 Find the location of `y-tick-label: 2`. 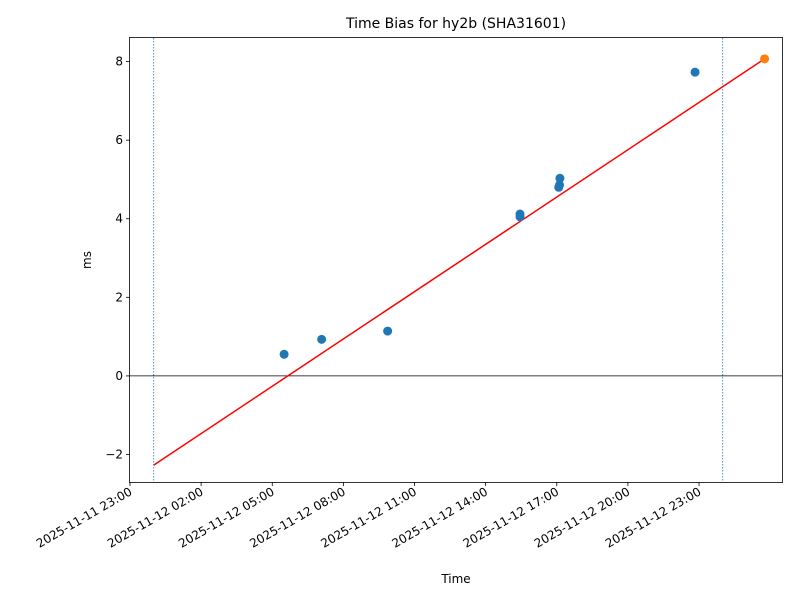

y-tick-label: 2 is located at coordinates (119, 297).